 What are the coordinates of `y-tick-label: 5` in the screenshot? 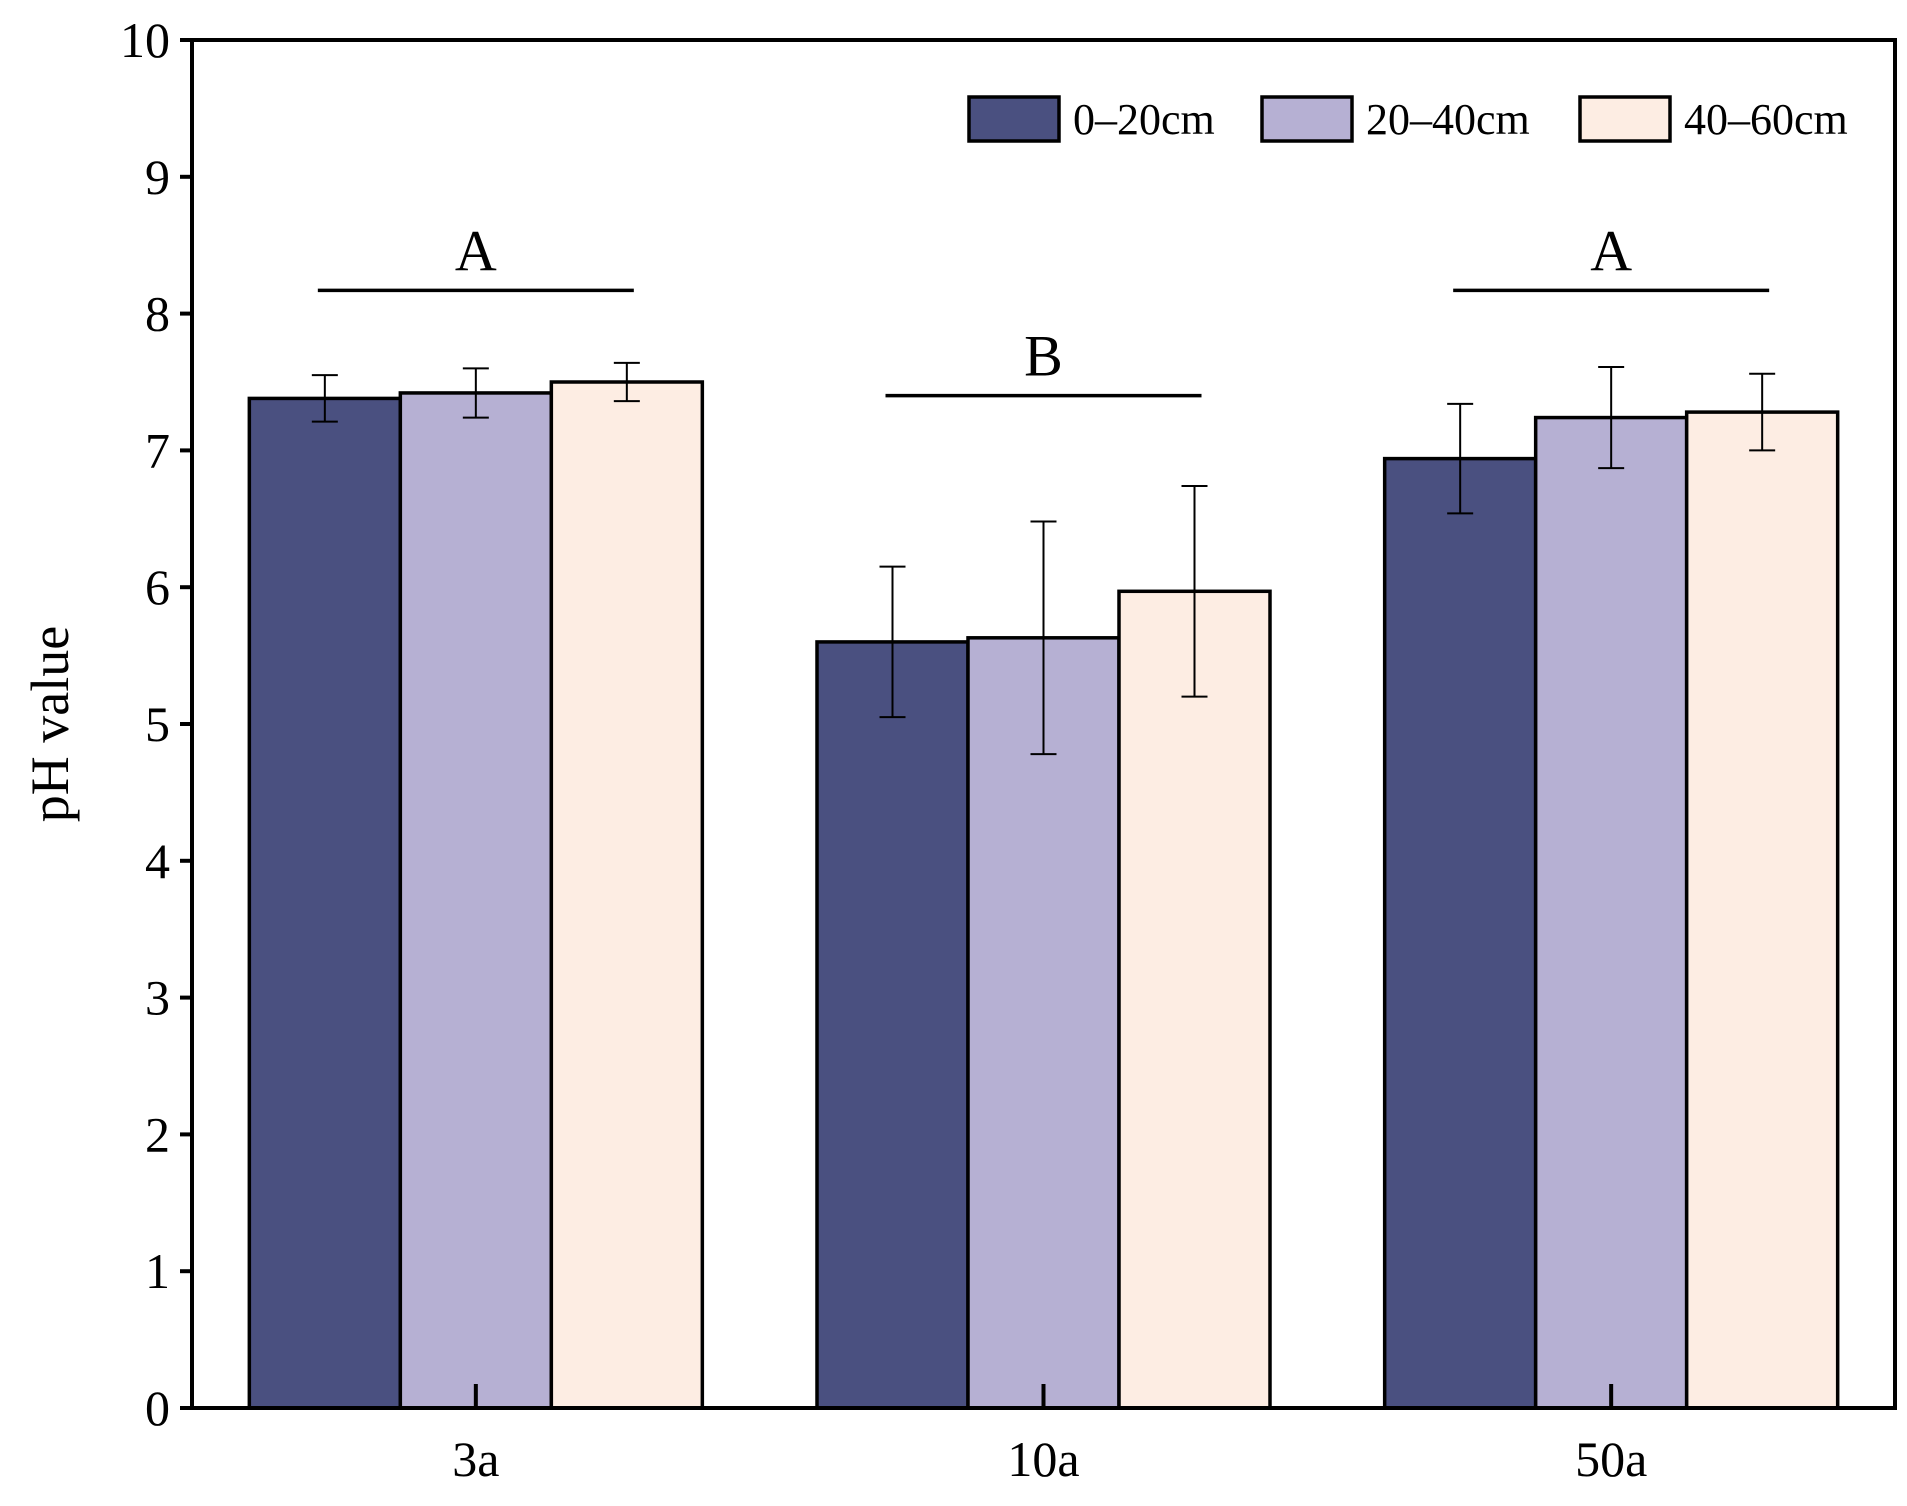 It's located at (157, 724).